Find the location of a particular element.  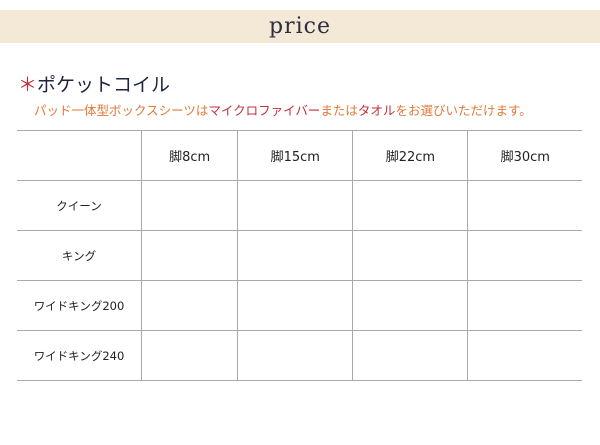

column-header: 脚8cm is located at coordinates (189, 155).